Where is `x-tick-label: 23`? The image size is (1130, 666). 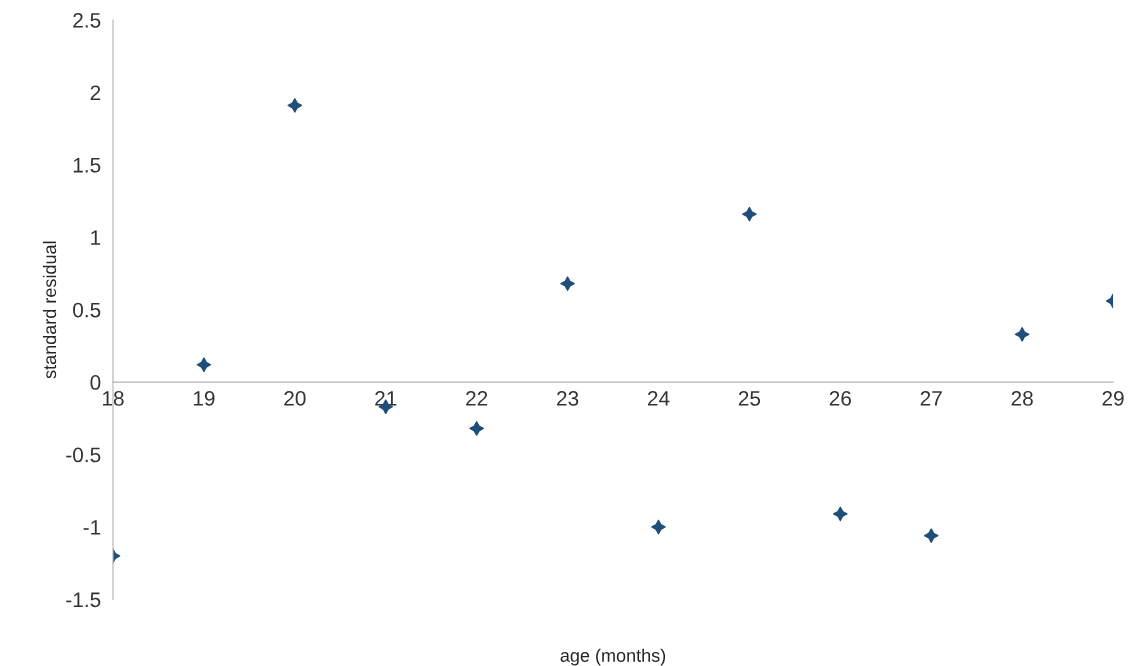 x-tick-label: 23 is located at coordinates (568, 398).